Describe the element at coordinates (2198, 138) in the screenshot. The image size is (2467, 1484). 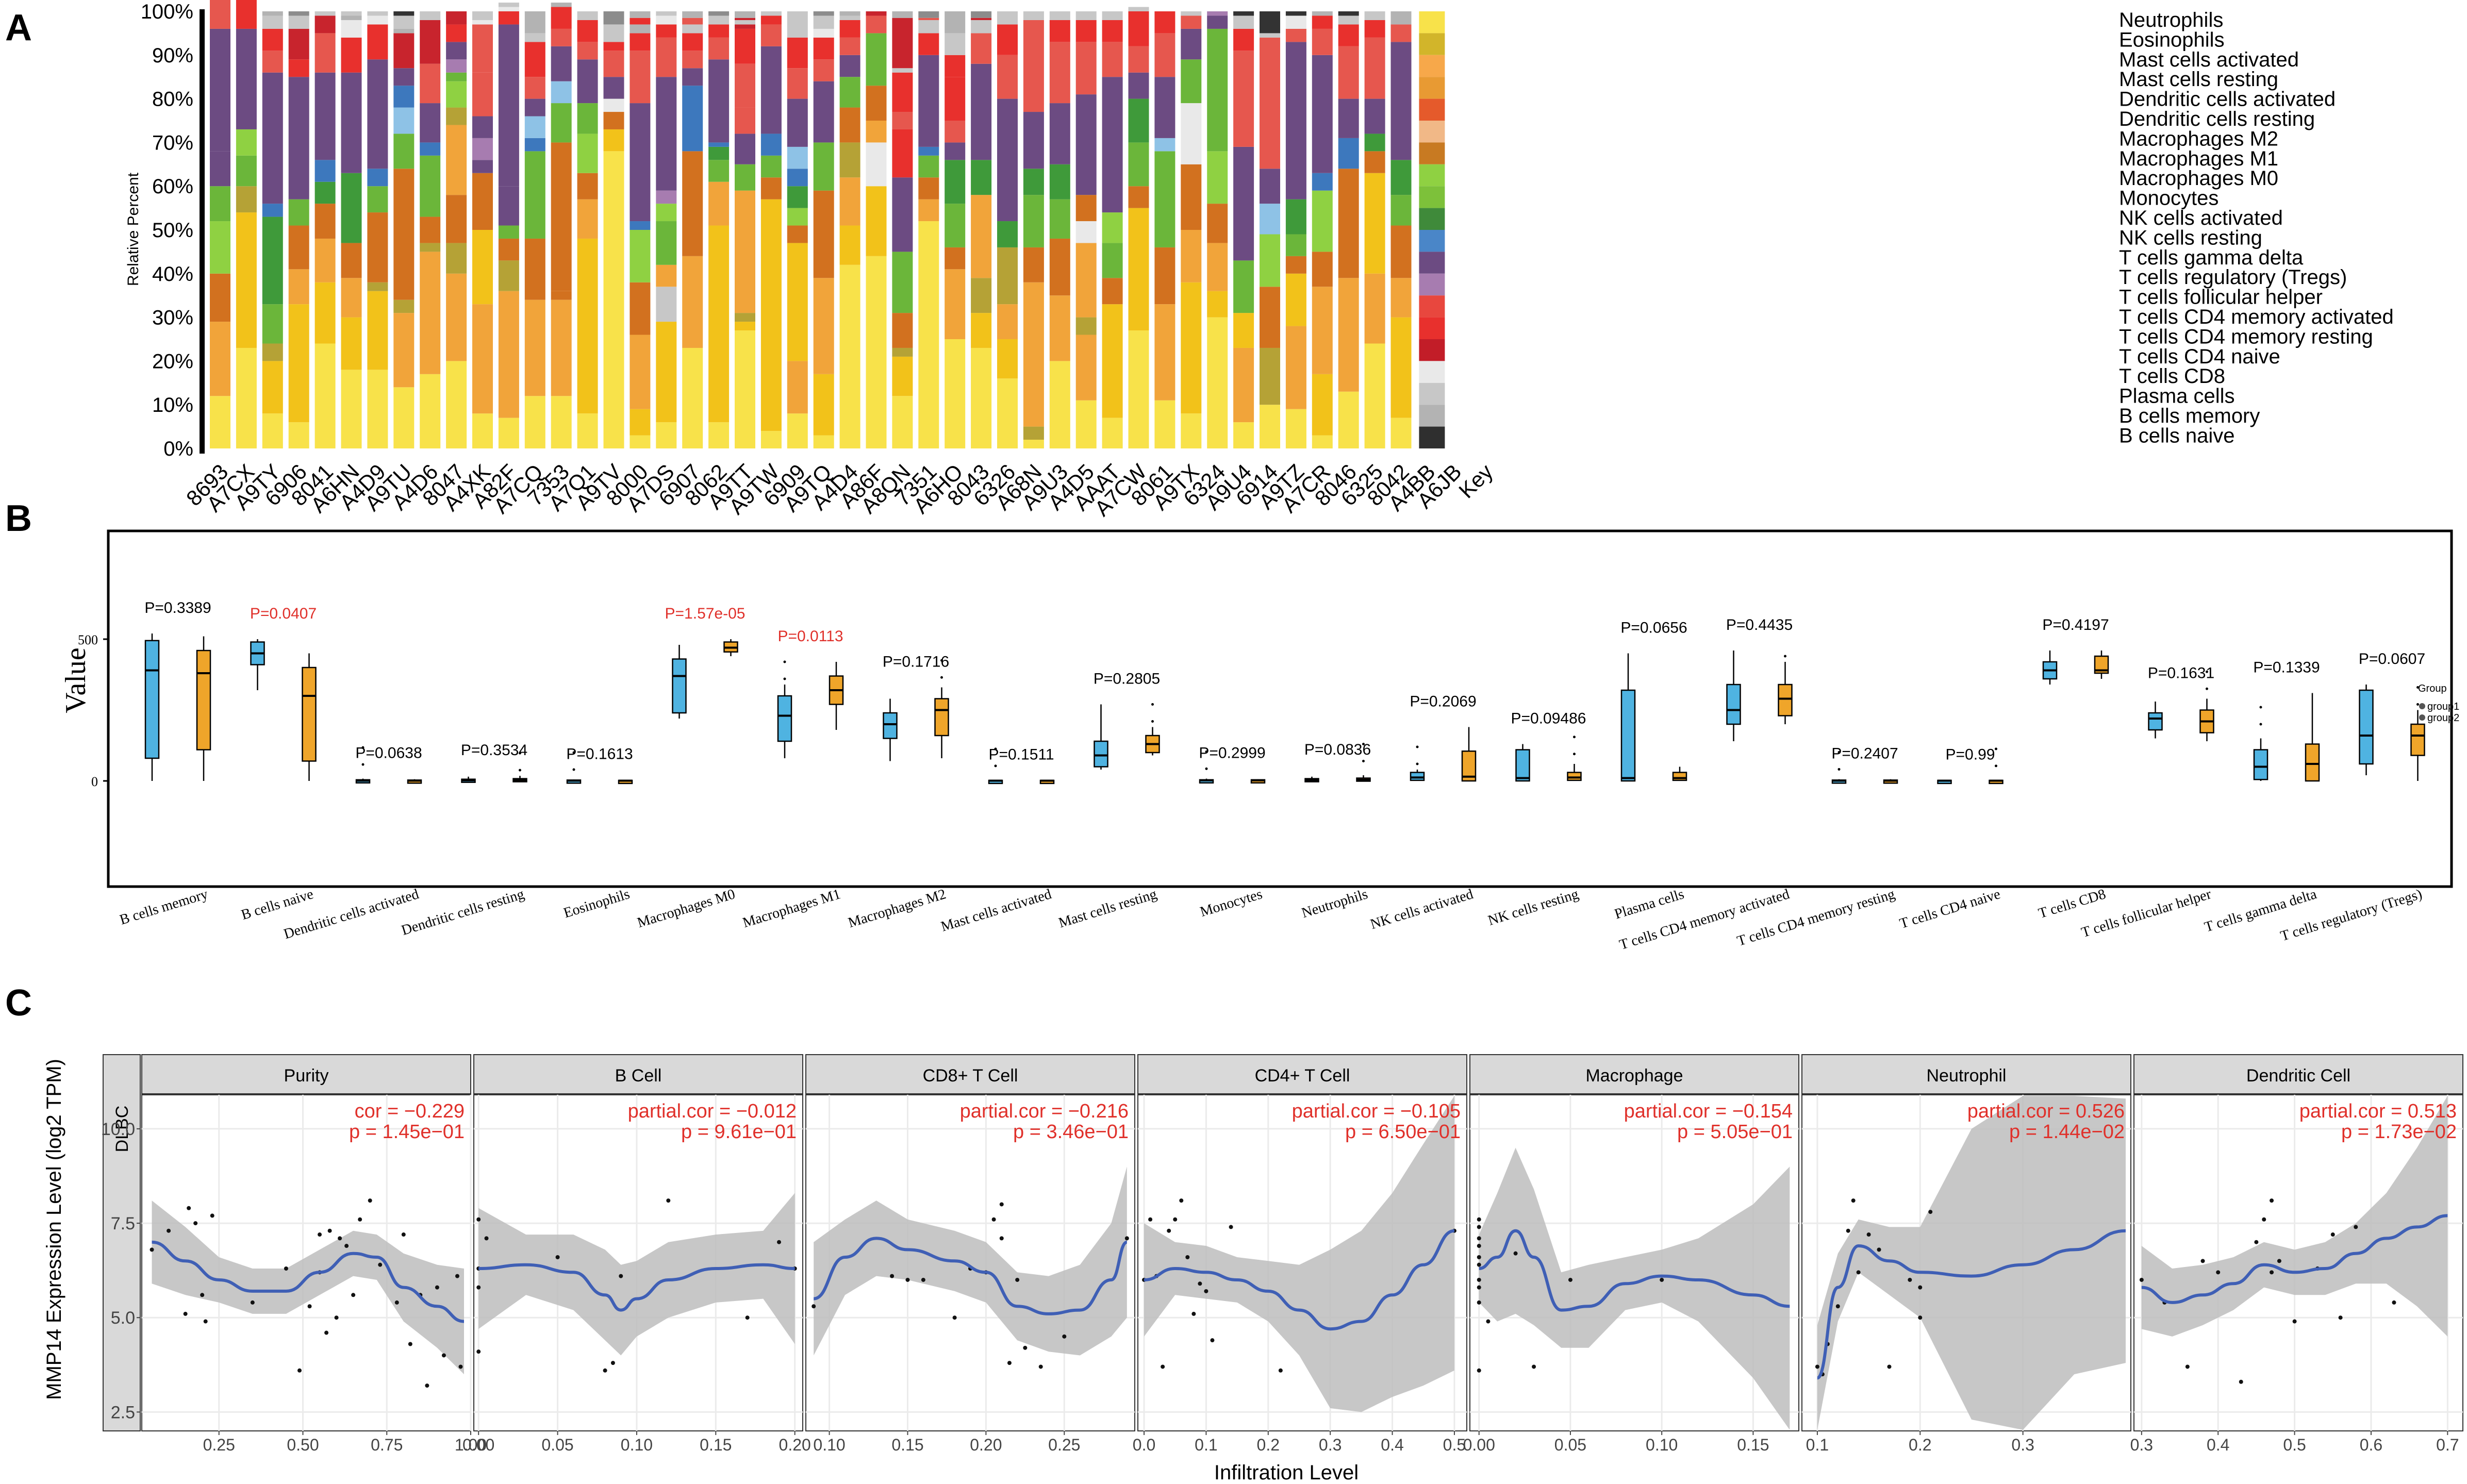
I see `legend-entry: Macrophages M2` at that location.